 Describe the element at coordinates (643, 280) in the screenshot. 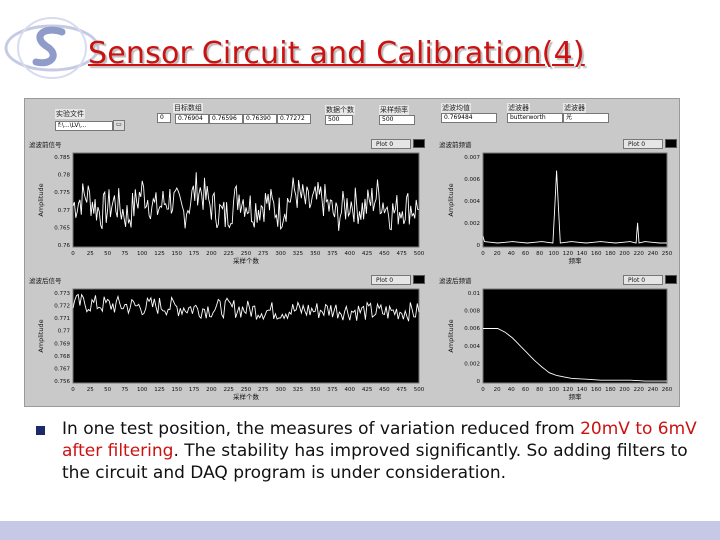

I see `plot-legend-filtered-spectrum: Plot 0` at that location.